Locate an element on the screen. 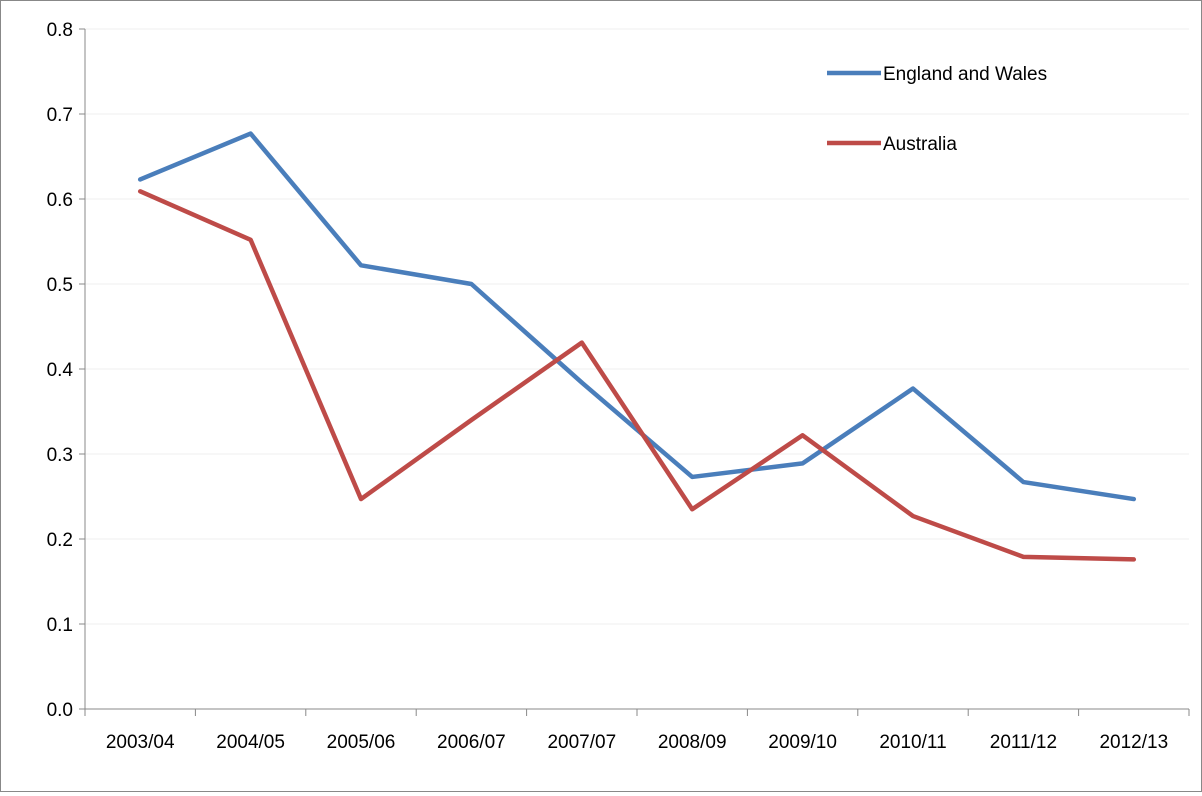  y-tick-label: 0.2 is located at coordinates (60, 540).